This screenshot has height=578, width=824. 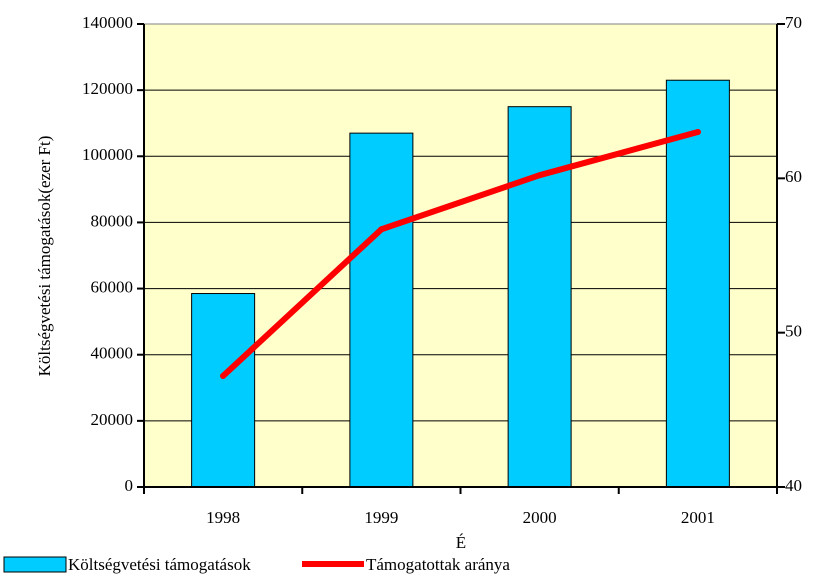 I want to click on x-tick-label: 1998, so click(x=223, y=517).